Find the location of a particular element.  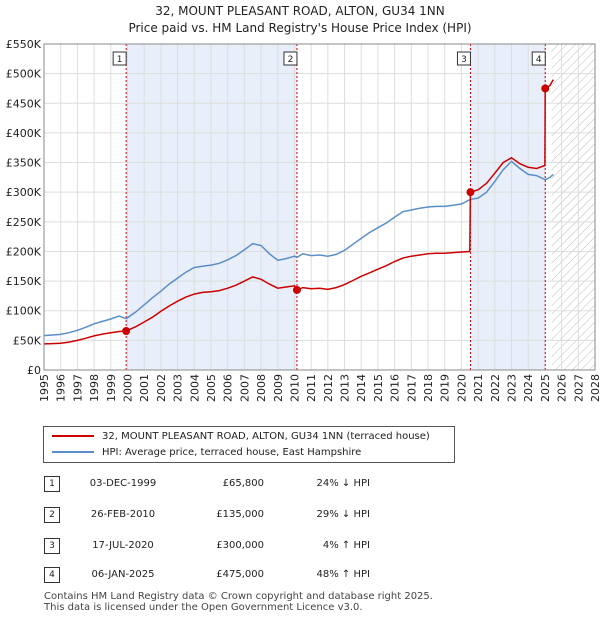

transaction-price: £300,000 is located at coordinates (240, 545).